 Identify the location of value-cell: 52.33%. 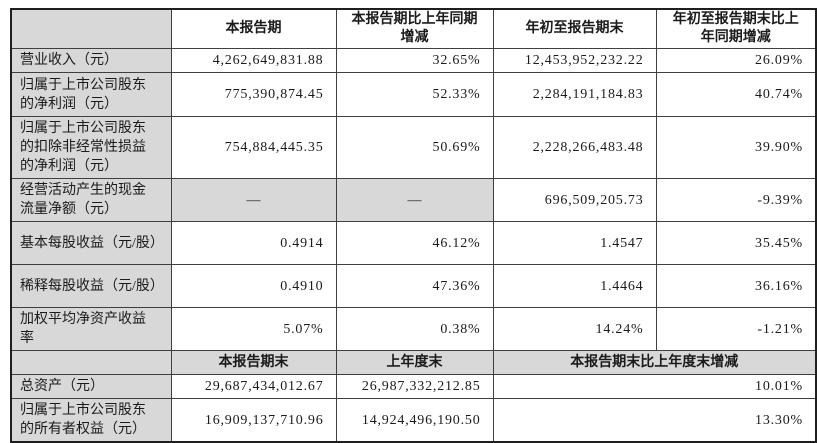
(414, 94).